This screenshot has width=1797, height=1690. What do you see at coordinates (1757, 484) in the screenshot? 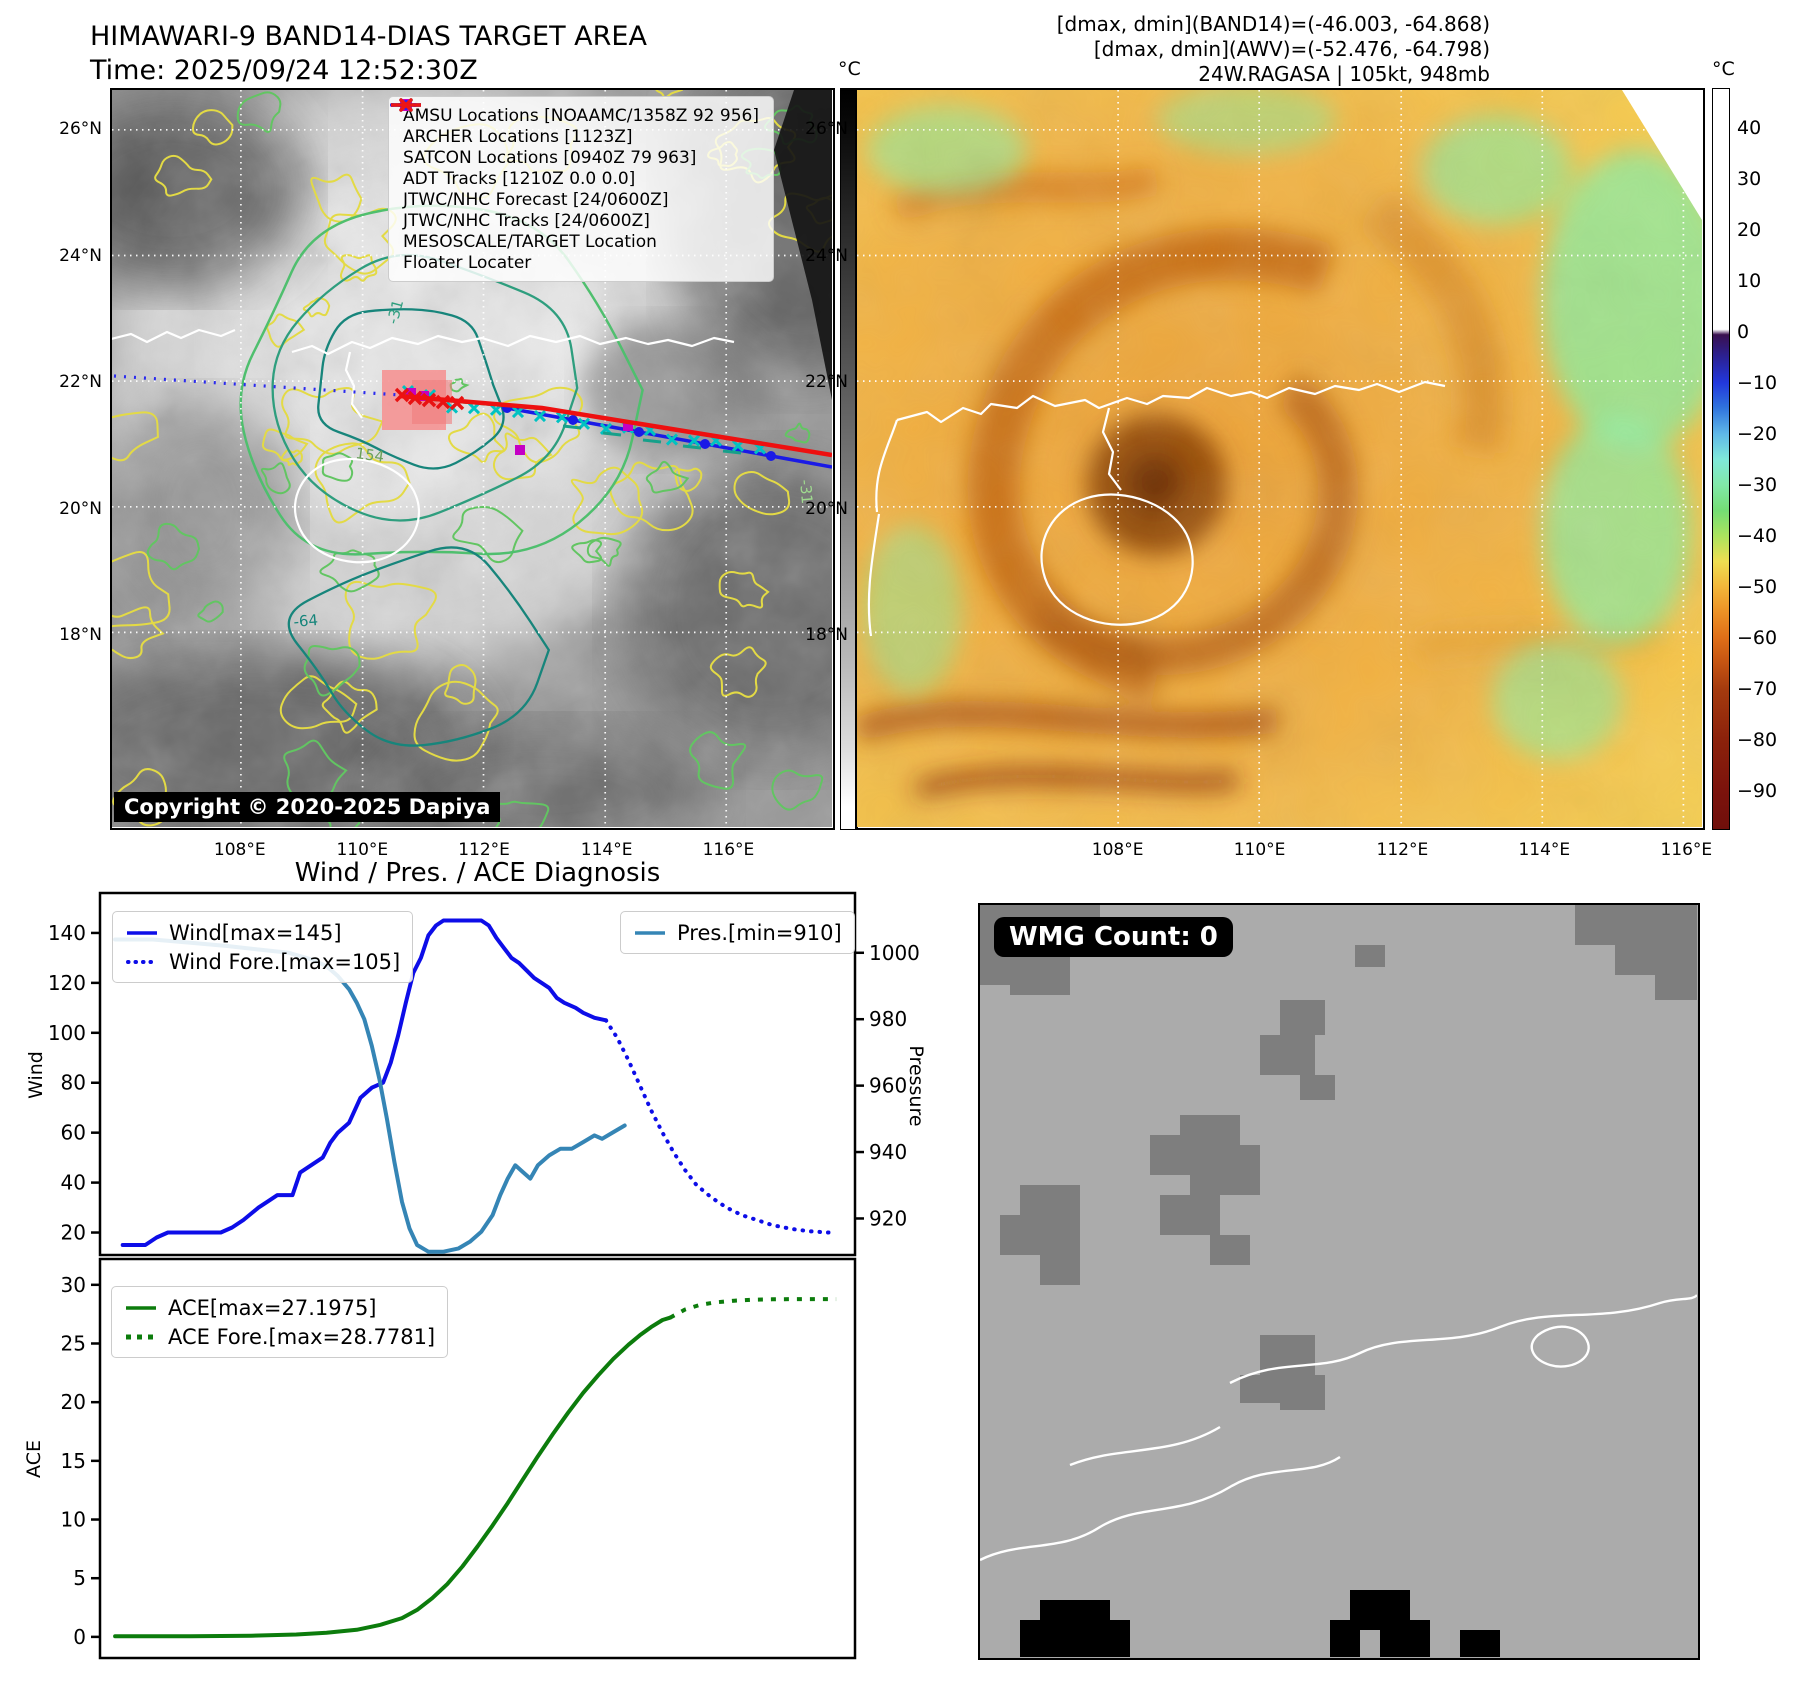
I see `colorbar-tick-label: −30` at bounding box center [1757, 484].